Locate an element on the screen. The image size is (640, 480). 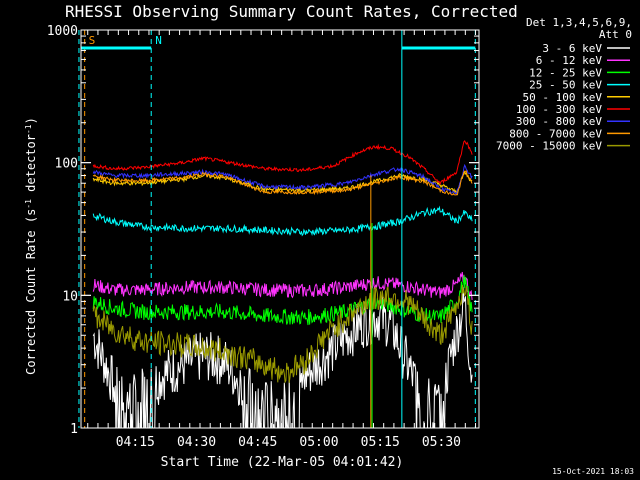
x-tick-label: 05:30 is located at coordinates (441, 442).